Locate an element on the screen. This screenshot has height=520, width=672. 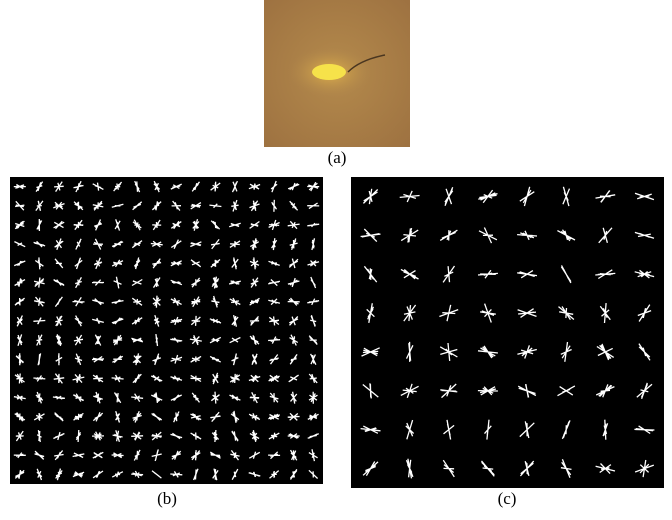
panel-label: (b) is located at coordinates (167, 498).